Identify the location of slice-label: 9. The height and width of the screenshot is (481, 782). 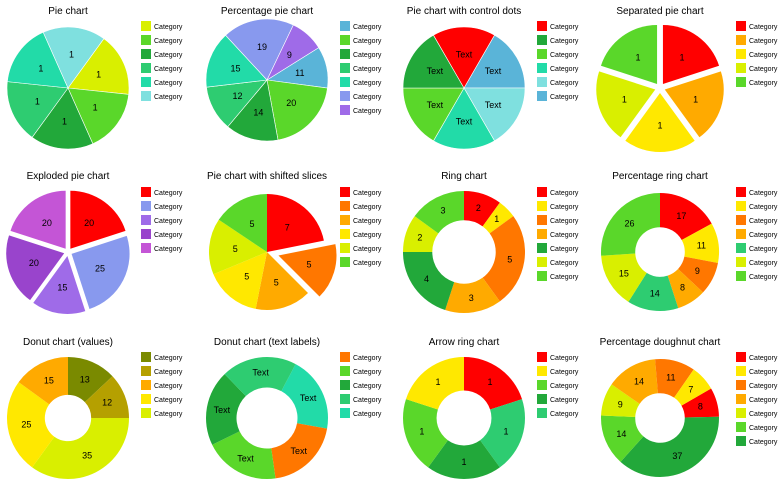
(697, 271).